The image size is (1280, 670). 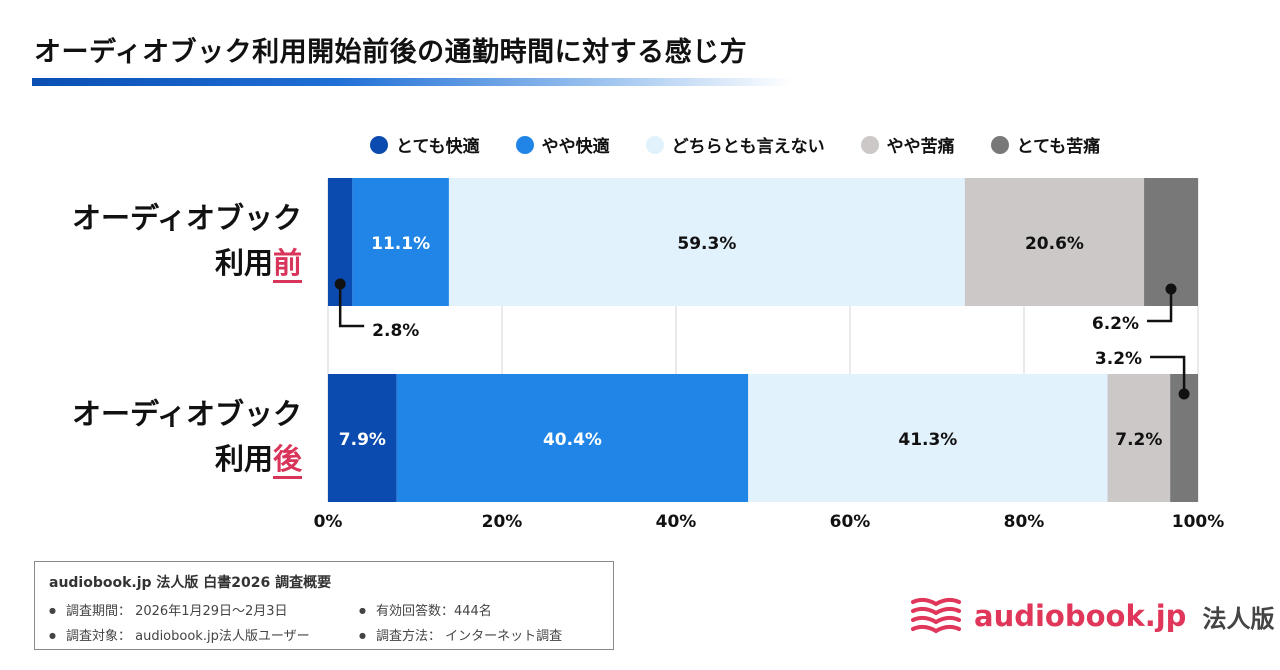 I want to click on x-tick-label: 0%, so click(x=328, y=522).